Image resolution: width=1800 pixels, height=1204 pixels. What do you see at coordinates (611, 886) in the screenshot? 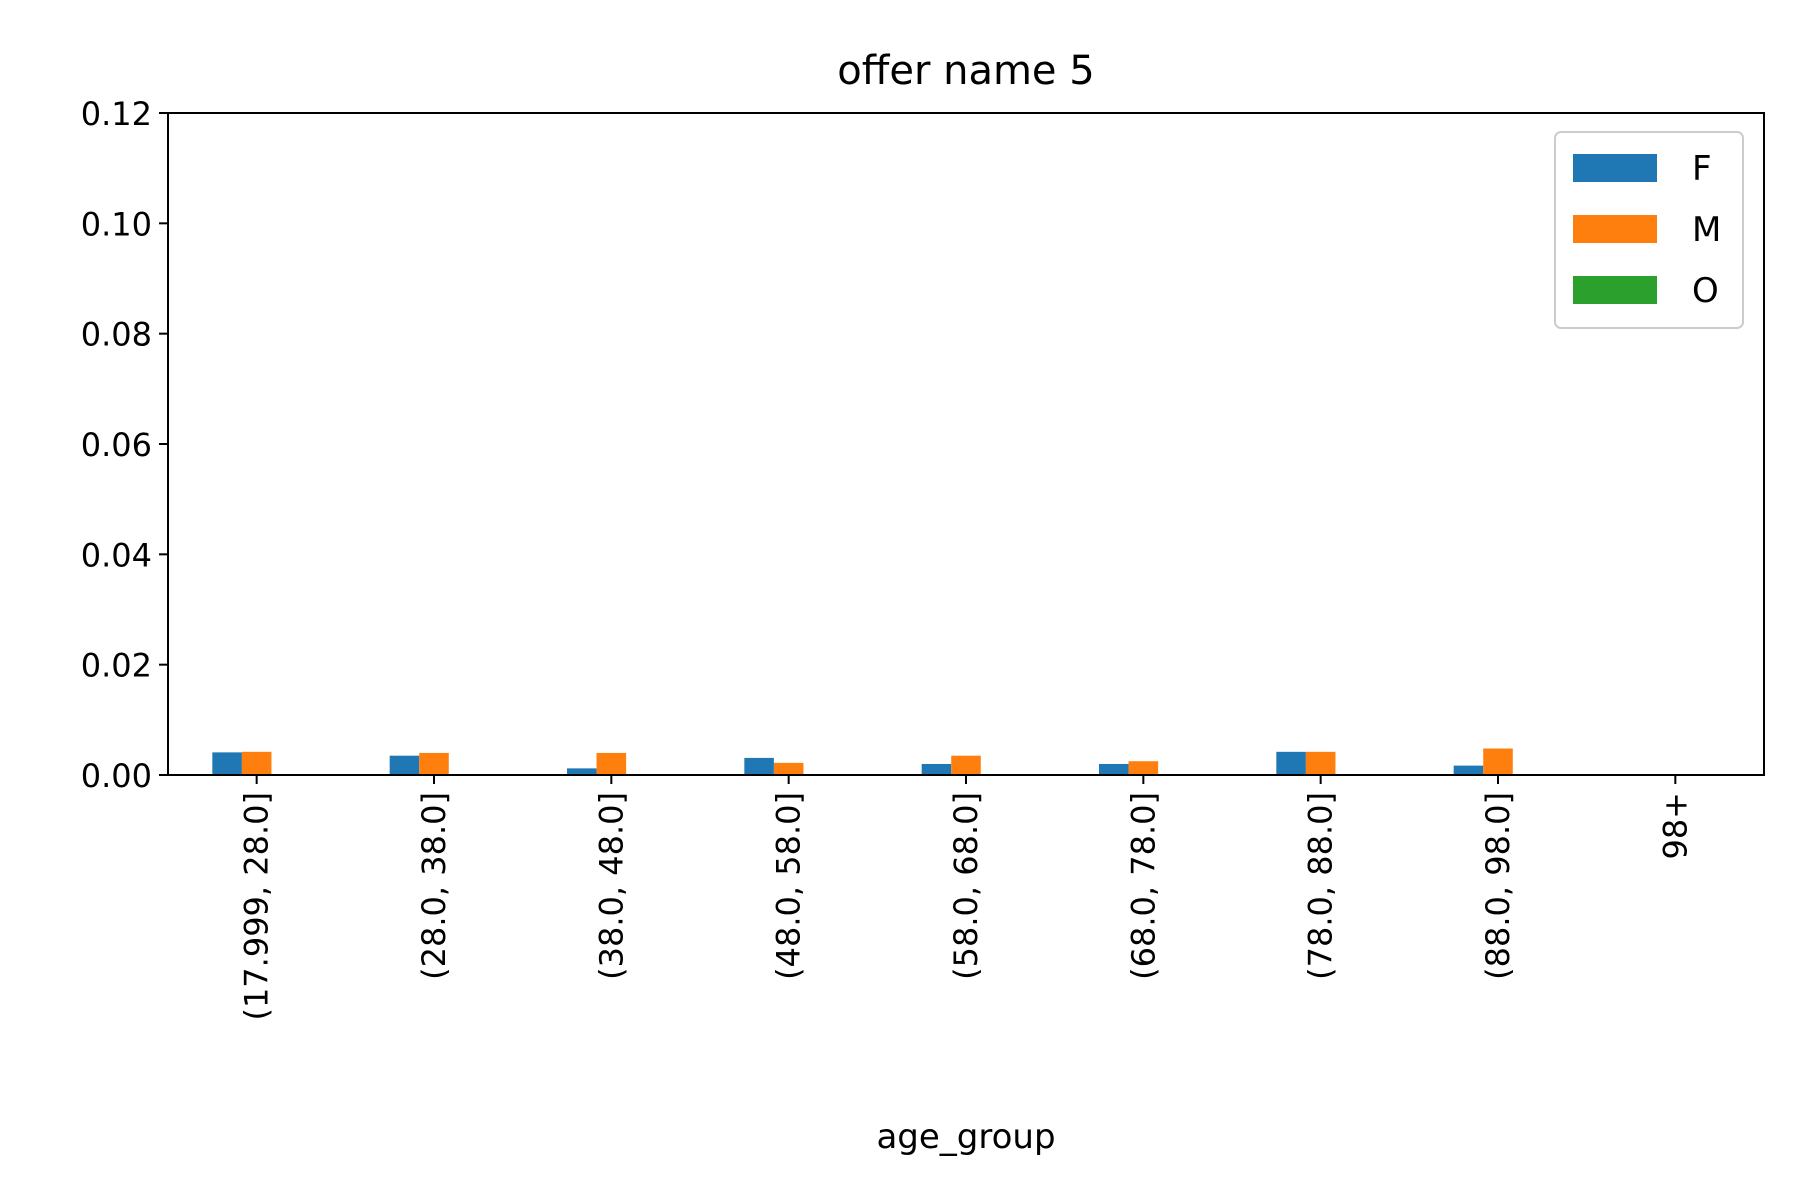
I see `x-tick-label: (38.0, 48.0]` at bounding box center [611, 886].